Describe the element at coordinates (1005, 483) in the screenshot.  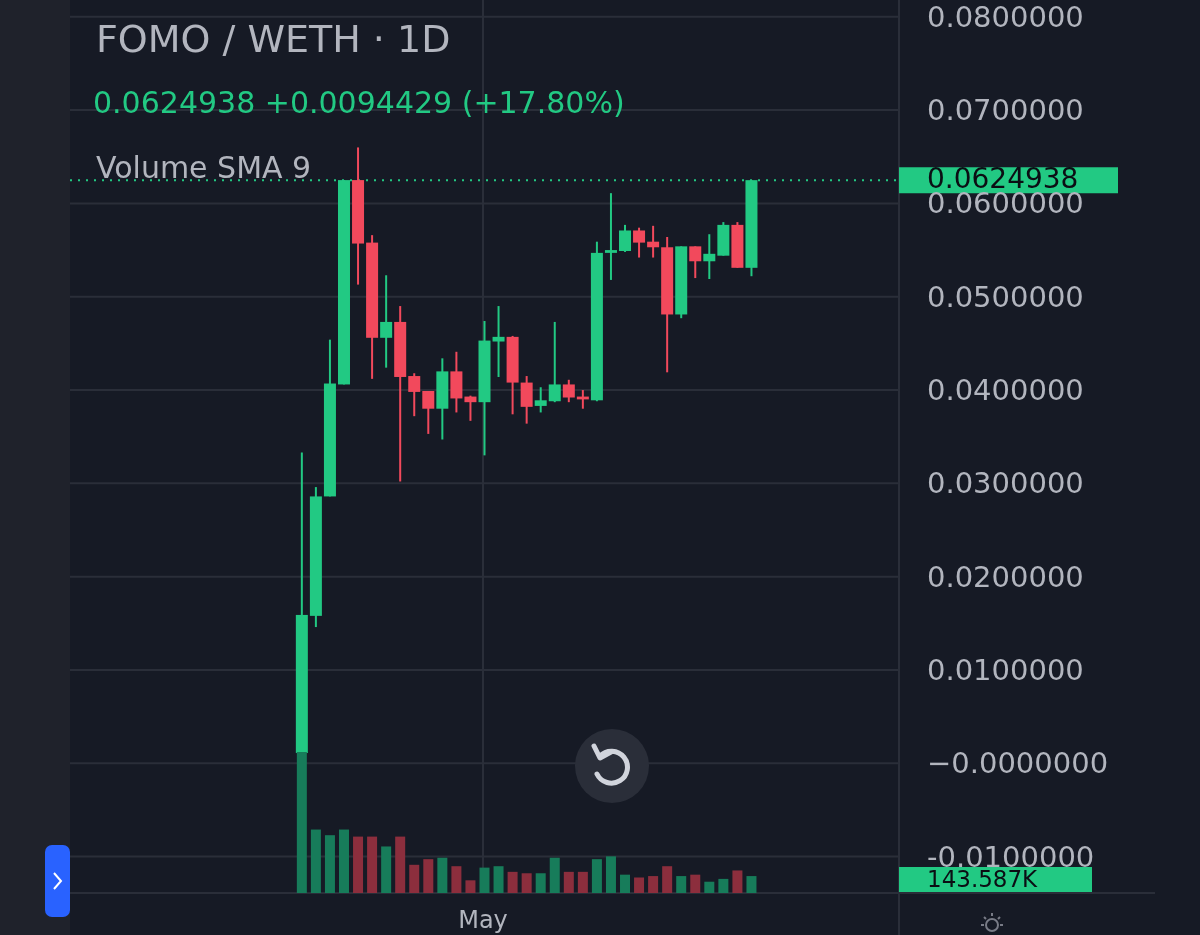
I see `y-tick-label: 0.0300000` at that location.